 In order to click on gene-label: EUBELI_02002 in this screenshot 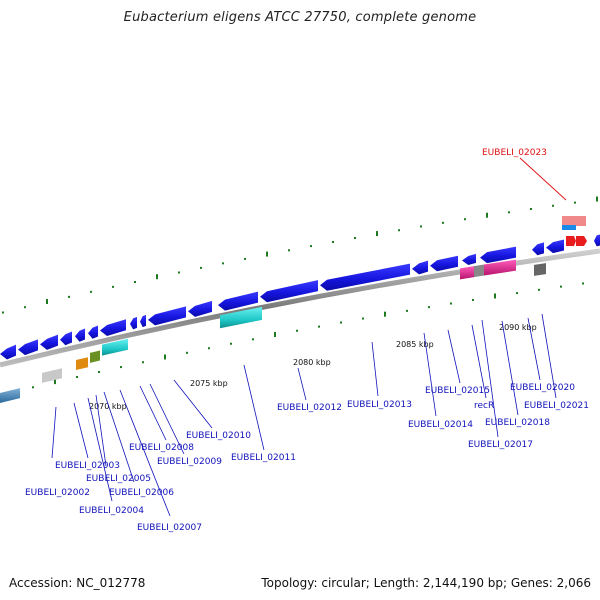, I will do `click(57, 493)`.